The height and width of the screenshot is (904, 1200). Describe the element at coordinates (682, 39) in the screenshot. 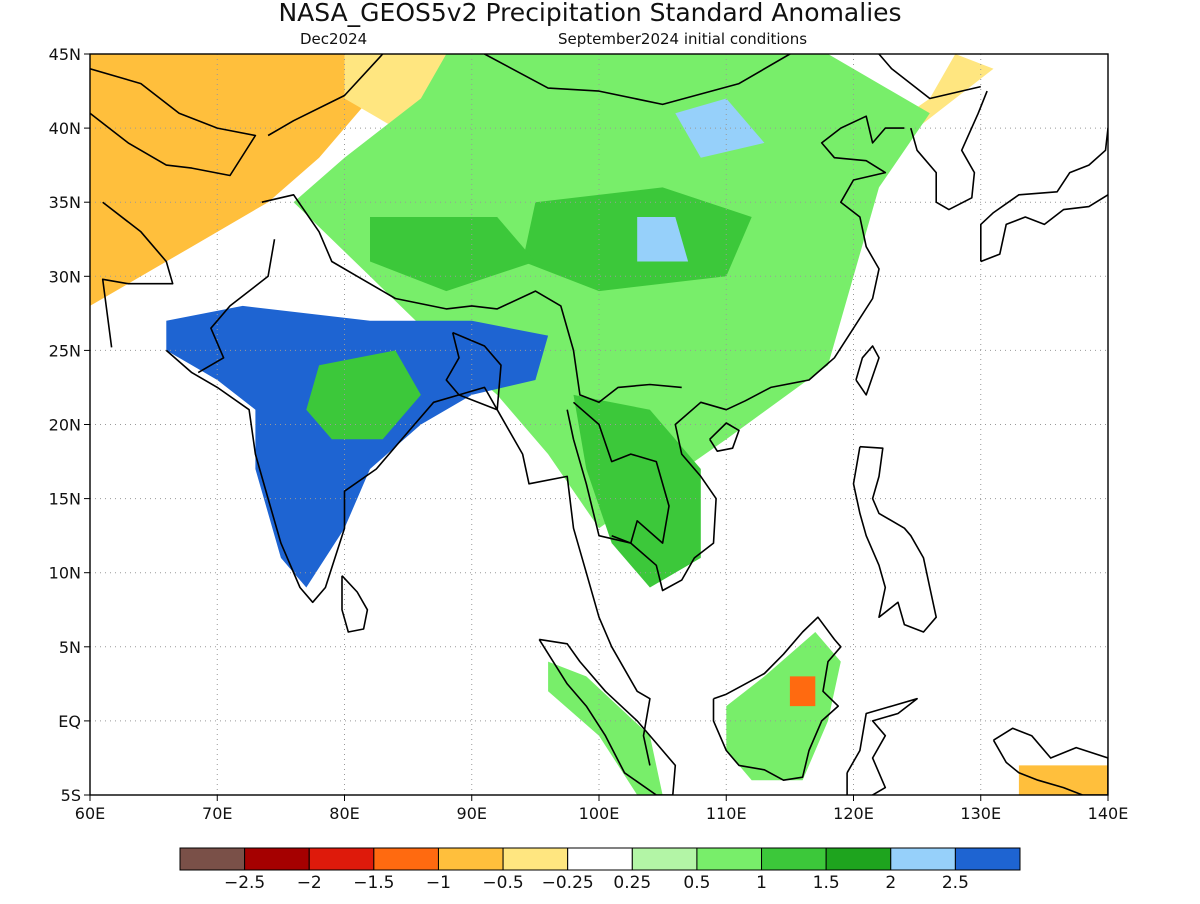

I see `subtitle-initial-conditions: September2024 initial conditions` at that location.